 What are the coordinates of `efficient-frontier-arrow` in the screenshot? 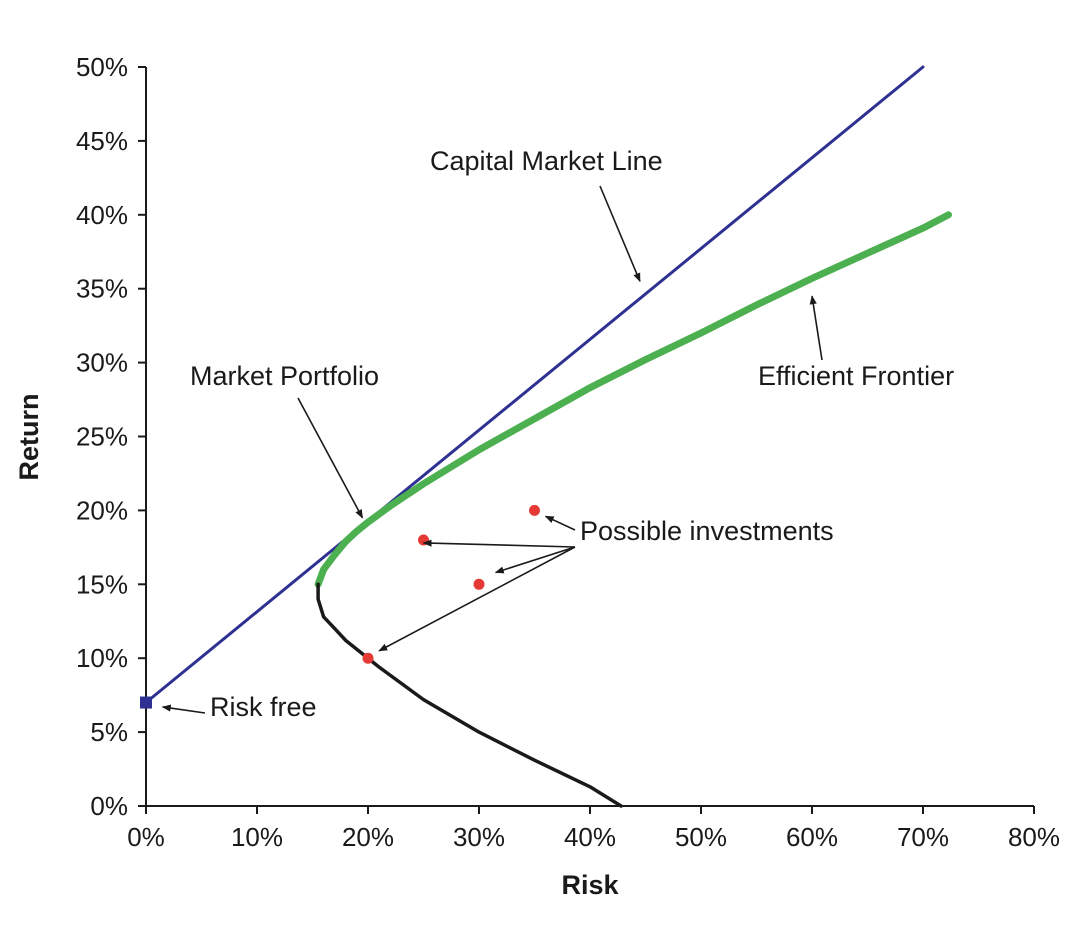 It's located at (816, 328).